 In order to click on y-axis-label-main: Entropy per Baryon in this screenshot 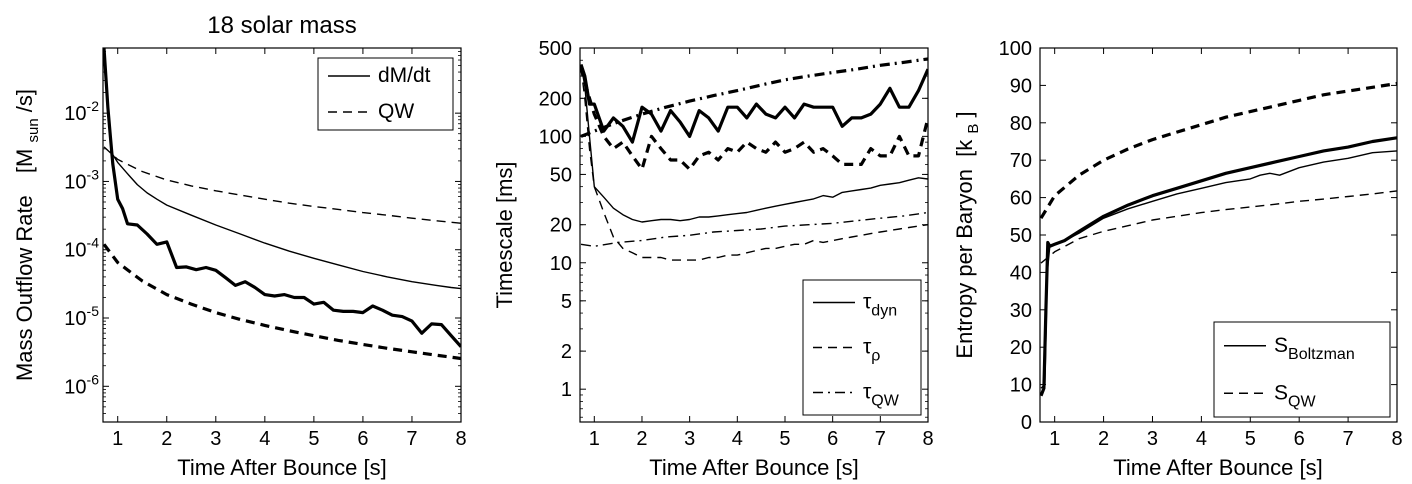, I will do `click(964, 264)`.